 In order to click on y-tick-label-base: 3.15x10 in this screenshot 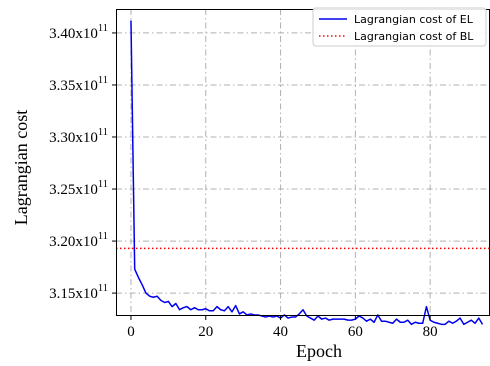, I will do `click(73, 294)`.